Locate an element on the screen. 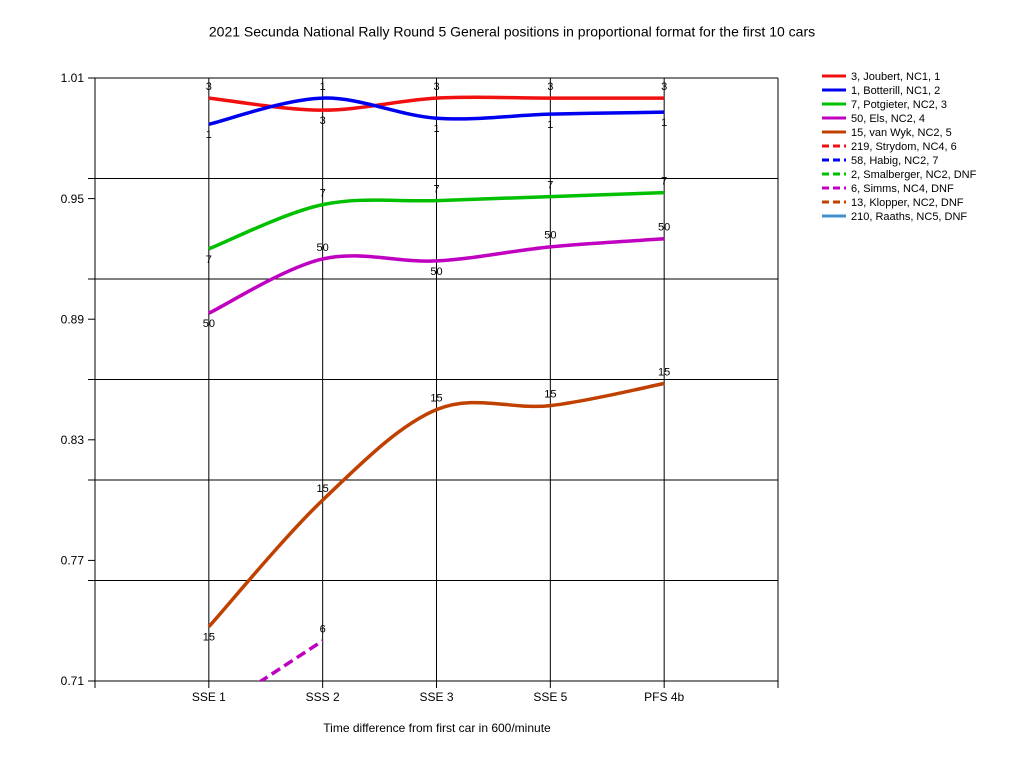 This screenshot has height=768, width=1024. legend-label: 13, Klopper, NC2, DNF is located at coordinates (907, 203).